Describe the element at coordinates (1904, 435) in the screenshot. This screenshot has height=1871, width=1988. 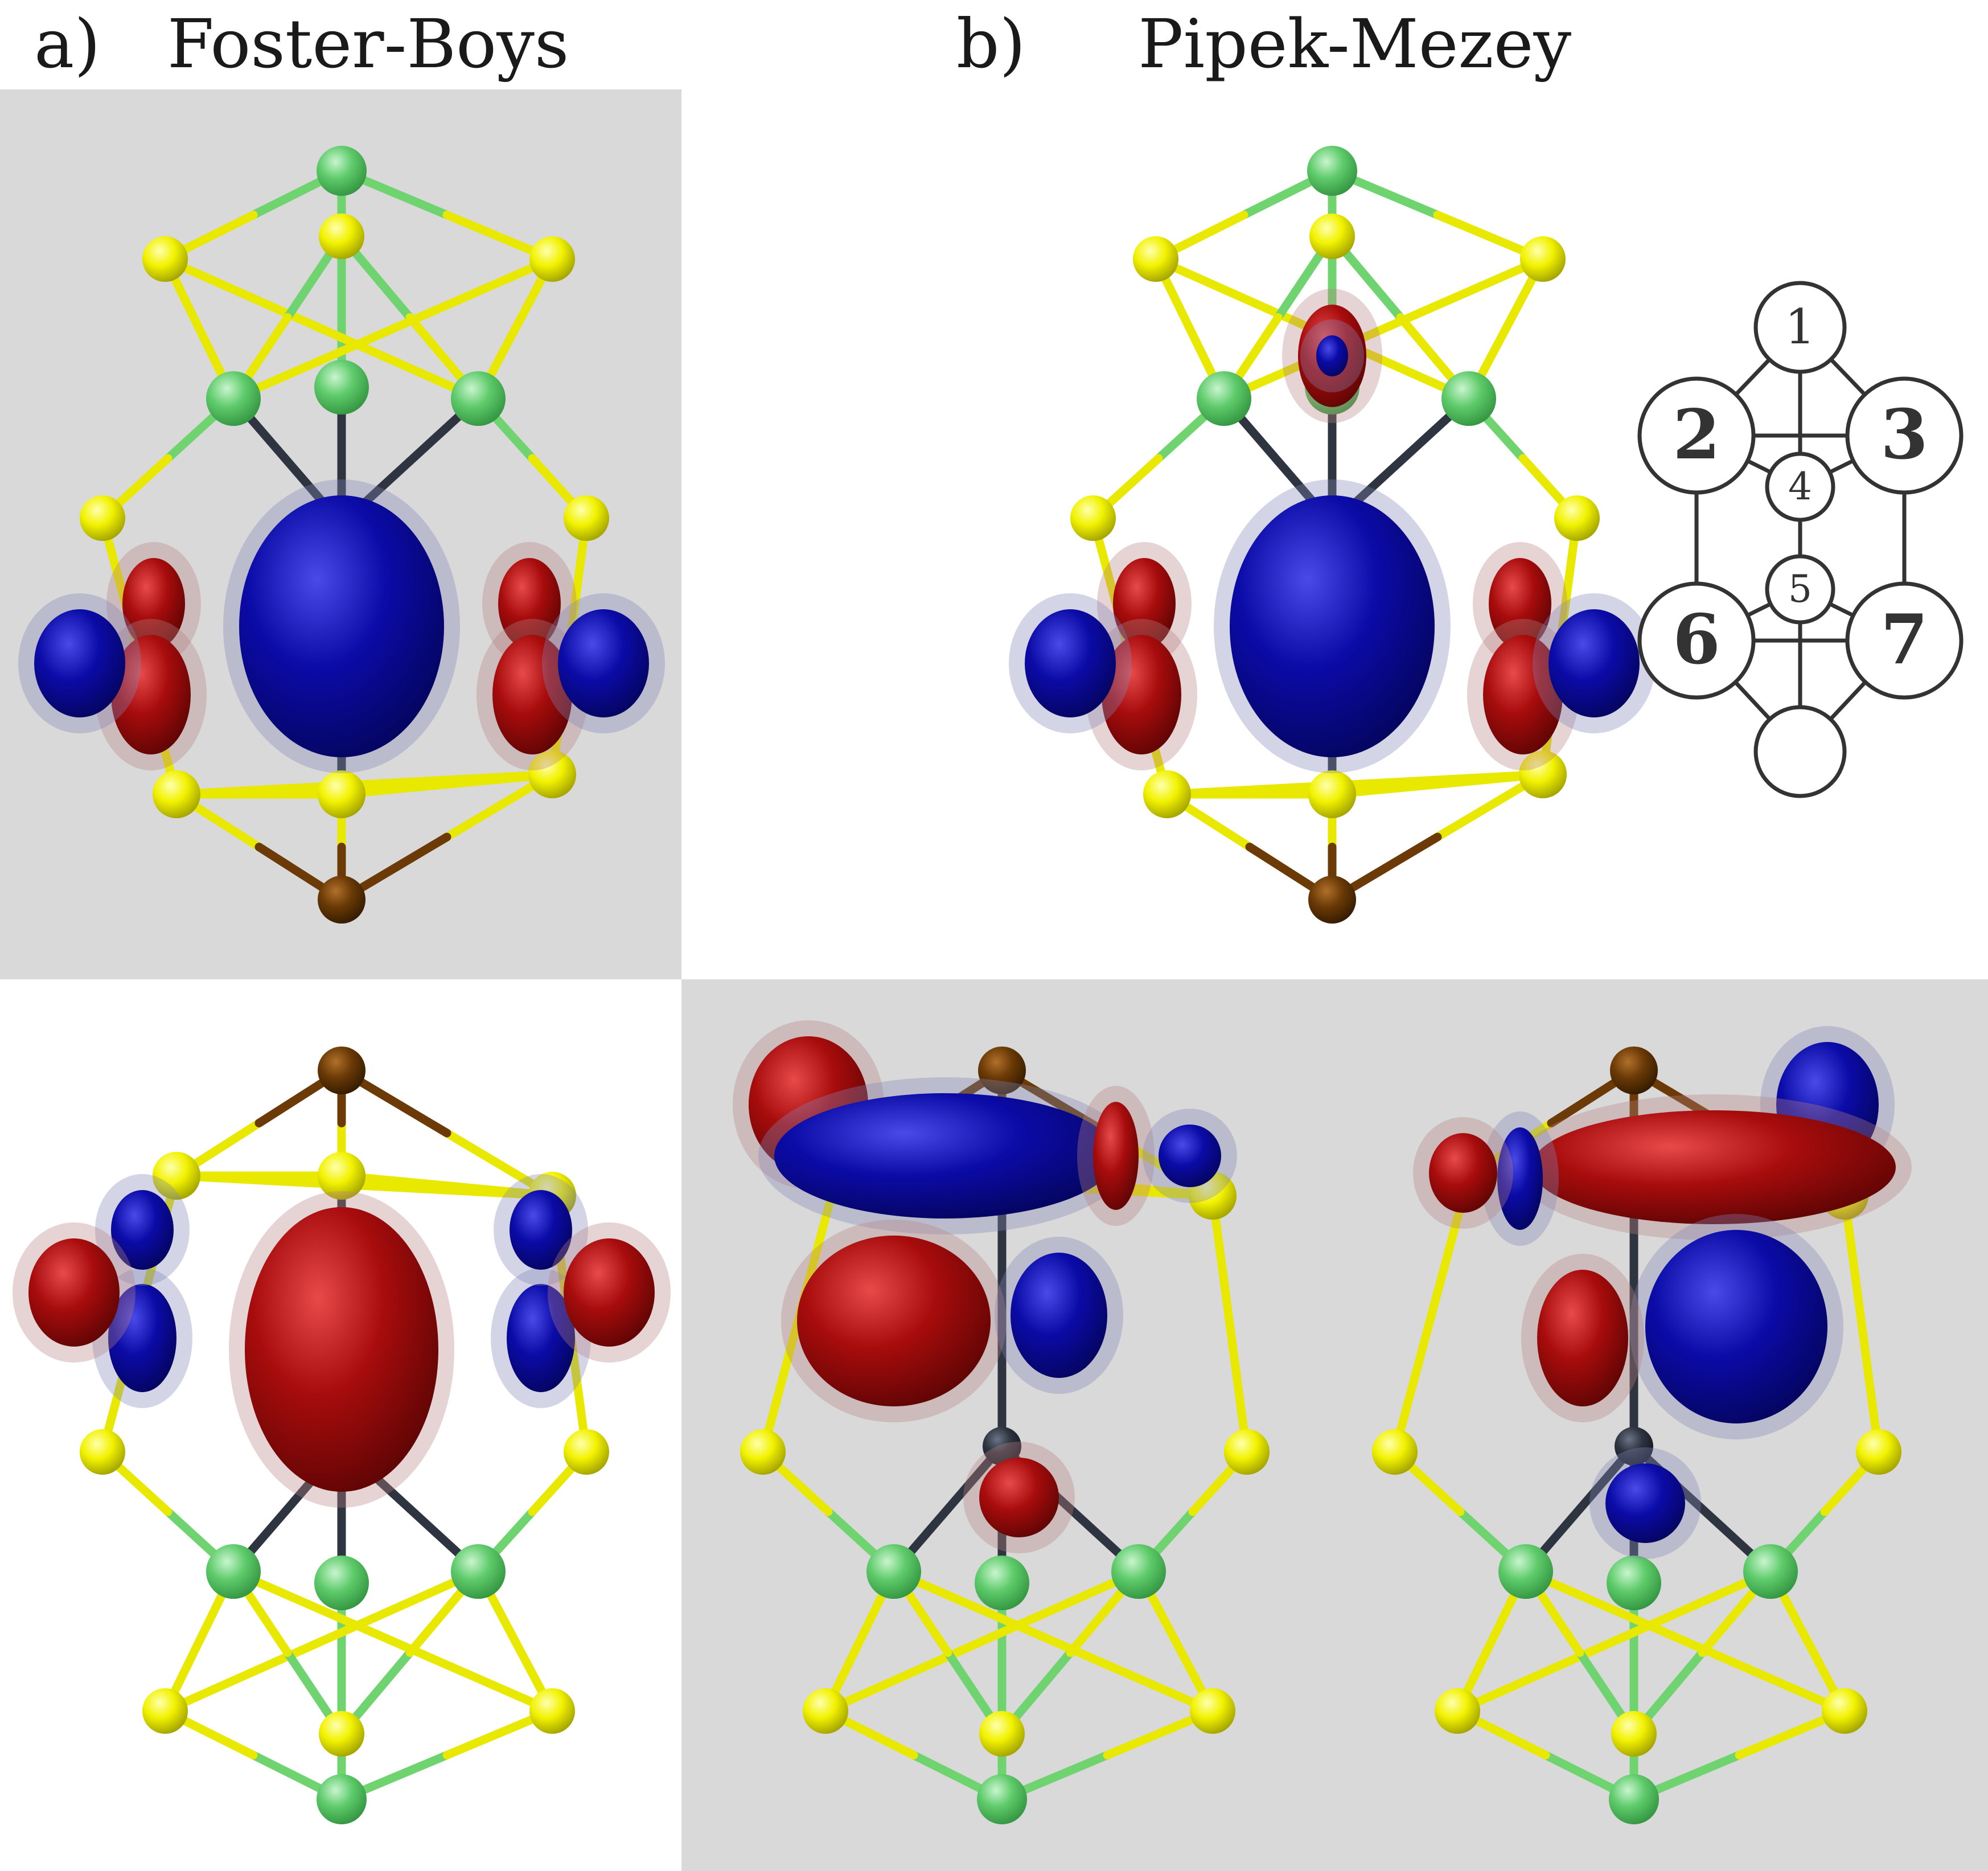
I see `schematic-node-3-label: 3` at that location.